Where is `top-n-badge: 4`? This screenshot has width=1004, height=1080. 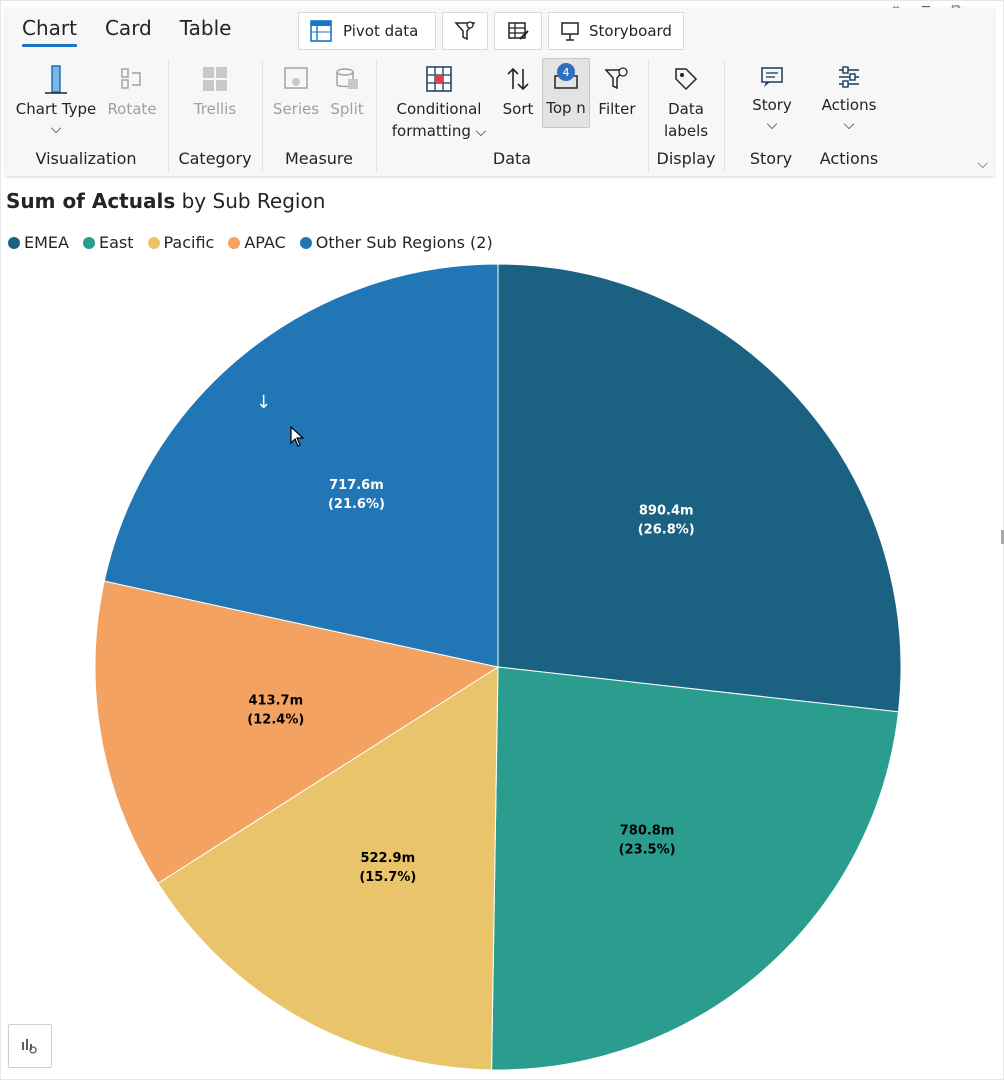
top-n-badge: 4 is located at coordinates (566, 72).